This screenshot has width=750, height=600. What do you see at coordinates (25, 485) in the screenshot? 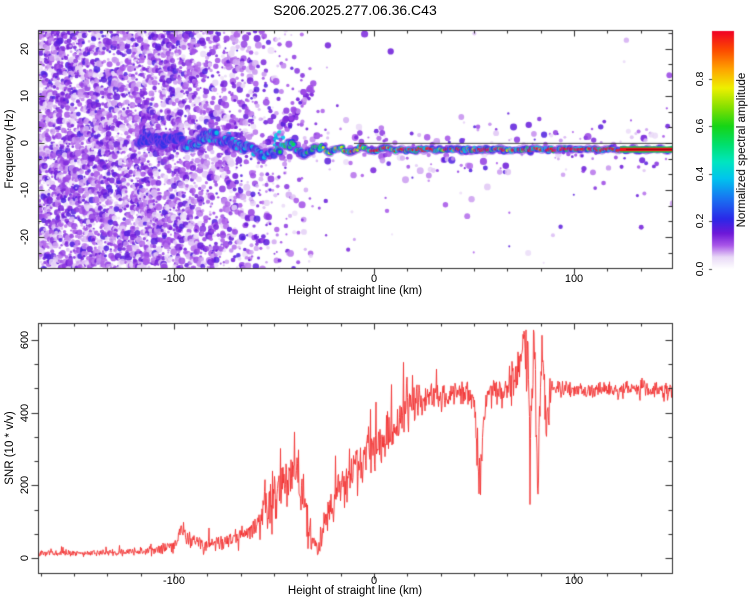
I see `tick-label: 200` at bounding box center [25, 485].